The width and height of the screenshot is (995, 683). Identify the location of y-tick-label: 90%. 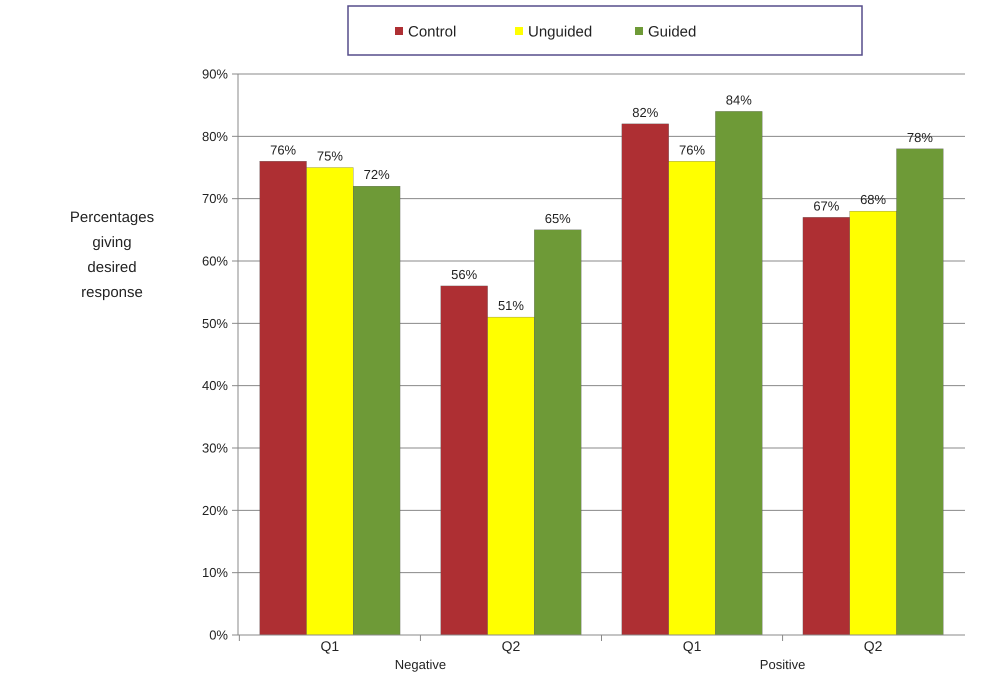
(215, 74).